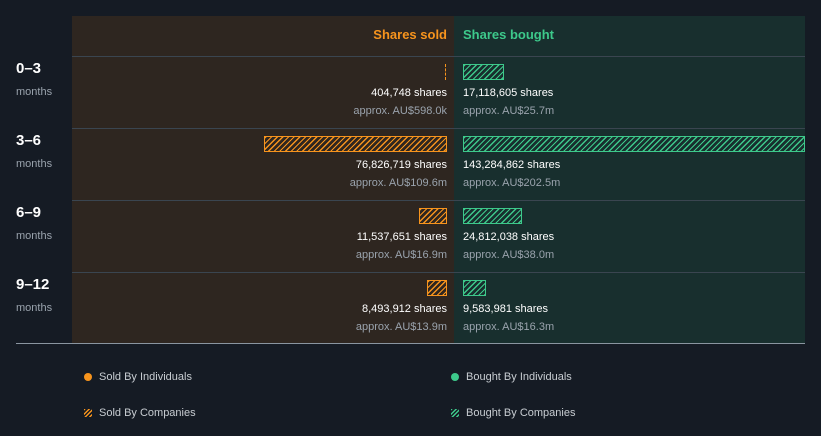 The image size is (821, 436). I want to click on legend-label: Sold By Individuals, so click(145, 377).